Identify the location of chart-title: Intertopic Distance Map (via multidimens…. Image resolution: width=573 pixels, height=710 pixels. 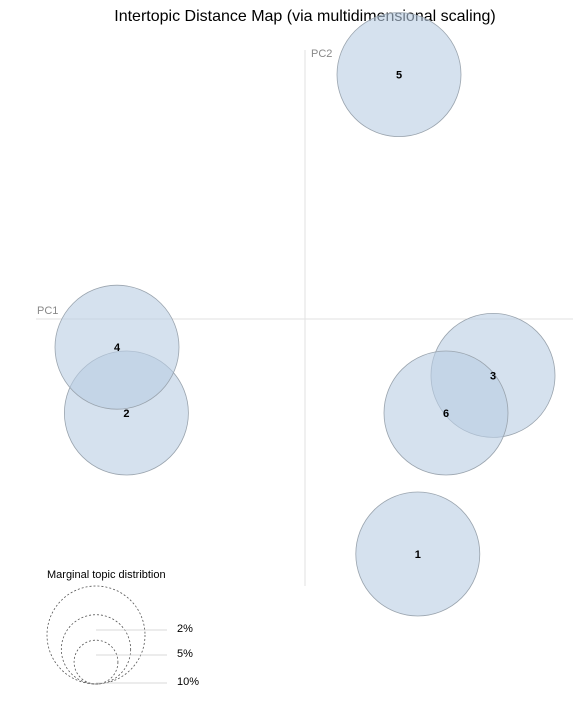
(305, 16).